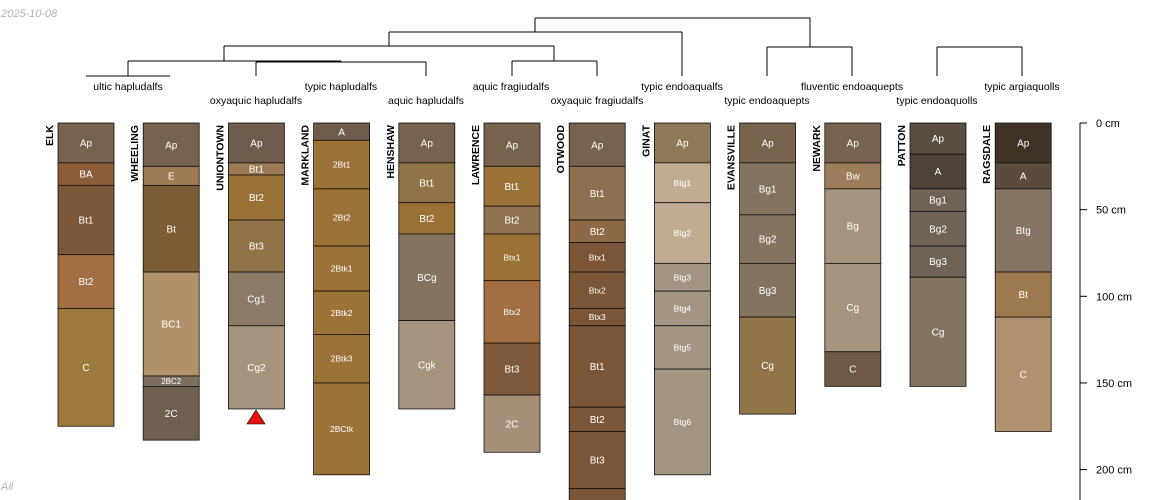 The width and height of the screenshot is (1150, 500). I want to click on profile-otwood: OTWOODApBt1Bt2Btx1Btx2Btx3Bt1Bt2Bt3C1, so click(590, 311).